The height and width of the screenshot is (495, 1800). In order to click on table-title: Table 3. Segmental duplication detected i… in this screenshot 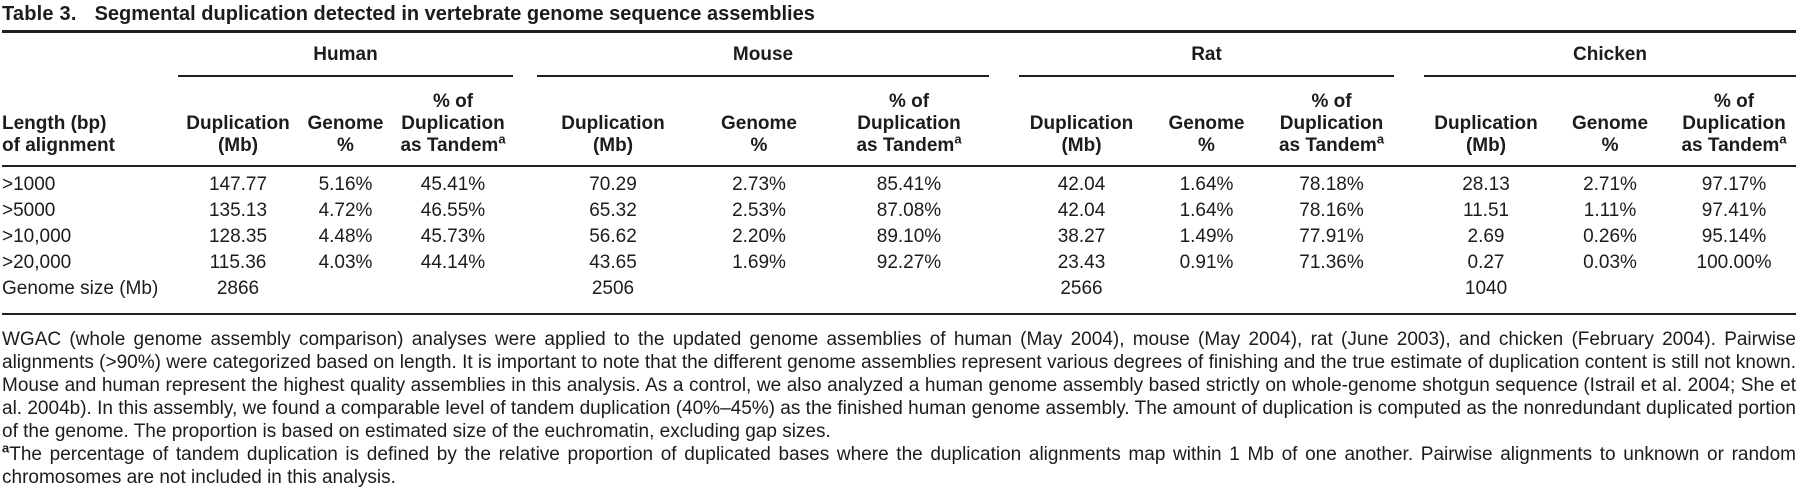, I will do `click(899, 18)`.